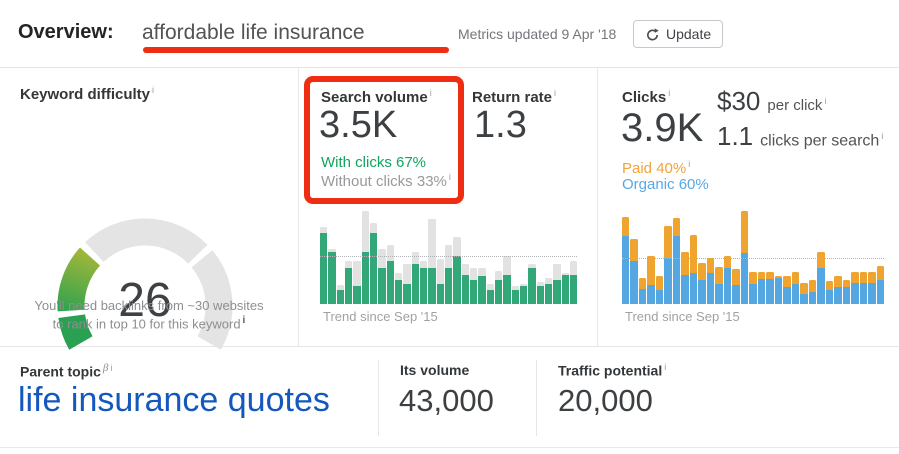 The image size is (899, 454). I want to click on paid-text: Paid 40%, so click(654, 168).